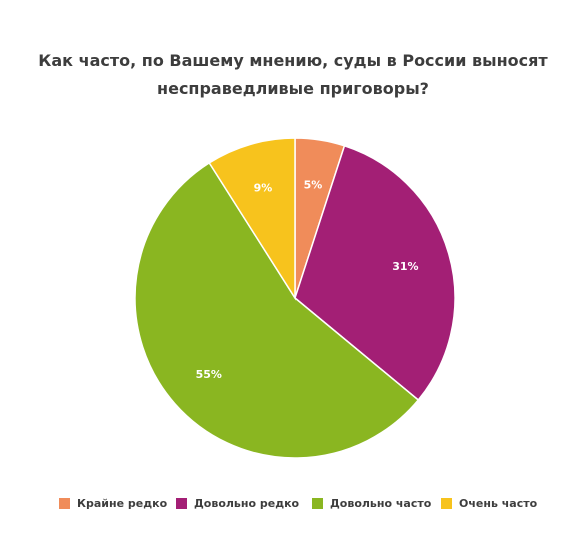 The height and width of the screenshot is (557, 586). I want to click on slice-value-label-1: 5%, so click(313, 184).